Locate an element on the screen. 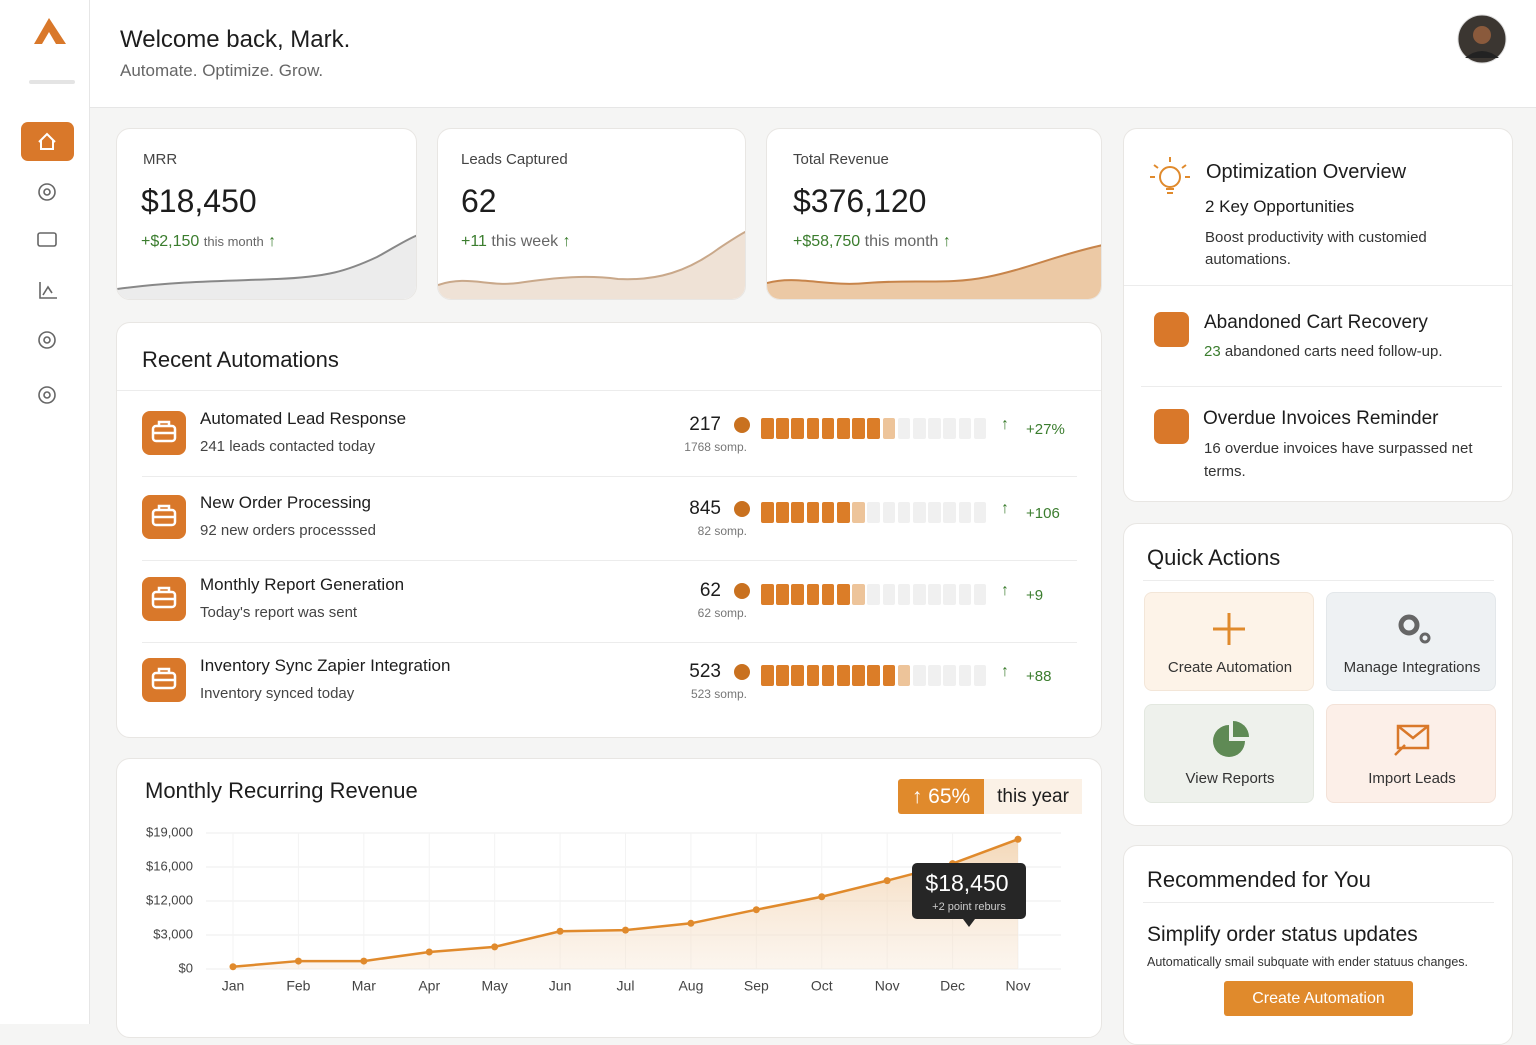 The height and width of the screenshot is (1045, 1536). item-title: Abandoned Cart Recovery is located at coordinates (1316, 322).